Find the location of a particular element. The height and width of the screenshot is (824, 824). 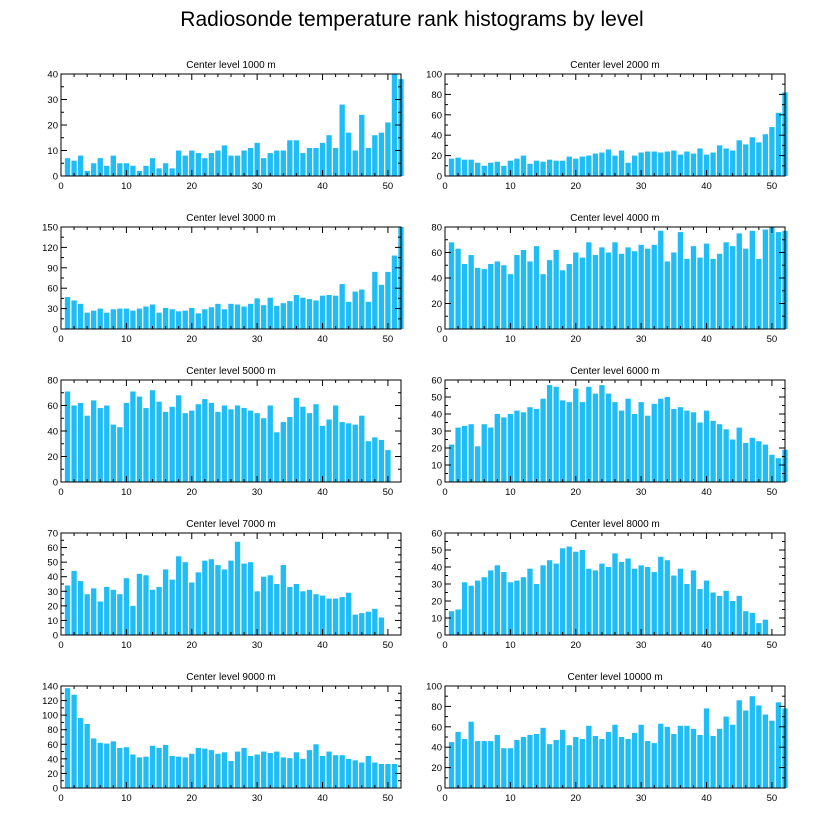

histogram-panel-4: Center level 5000 m 0 10 20 30 40 50 0 20 40 60 80 is located at coordinates (224, 432).